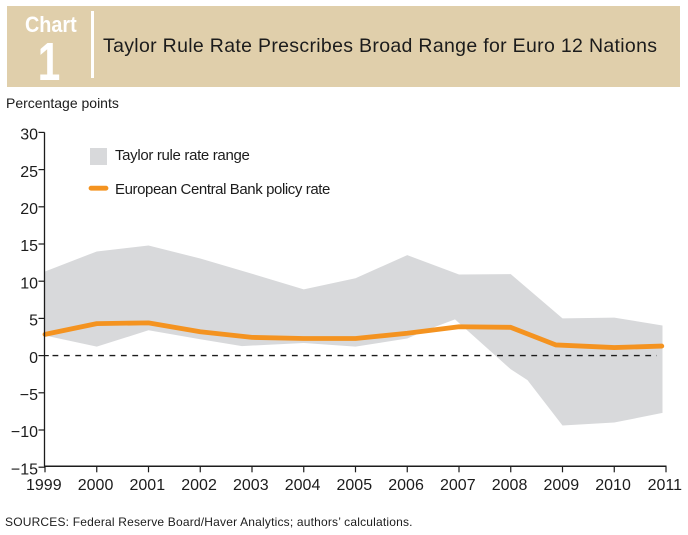 This screenshot has width=688, height=535. Describe the element at coordinates (613, 485) in the screenshot. I see `svg-text: 2010` at that location.